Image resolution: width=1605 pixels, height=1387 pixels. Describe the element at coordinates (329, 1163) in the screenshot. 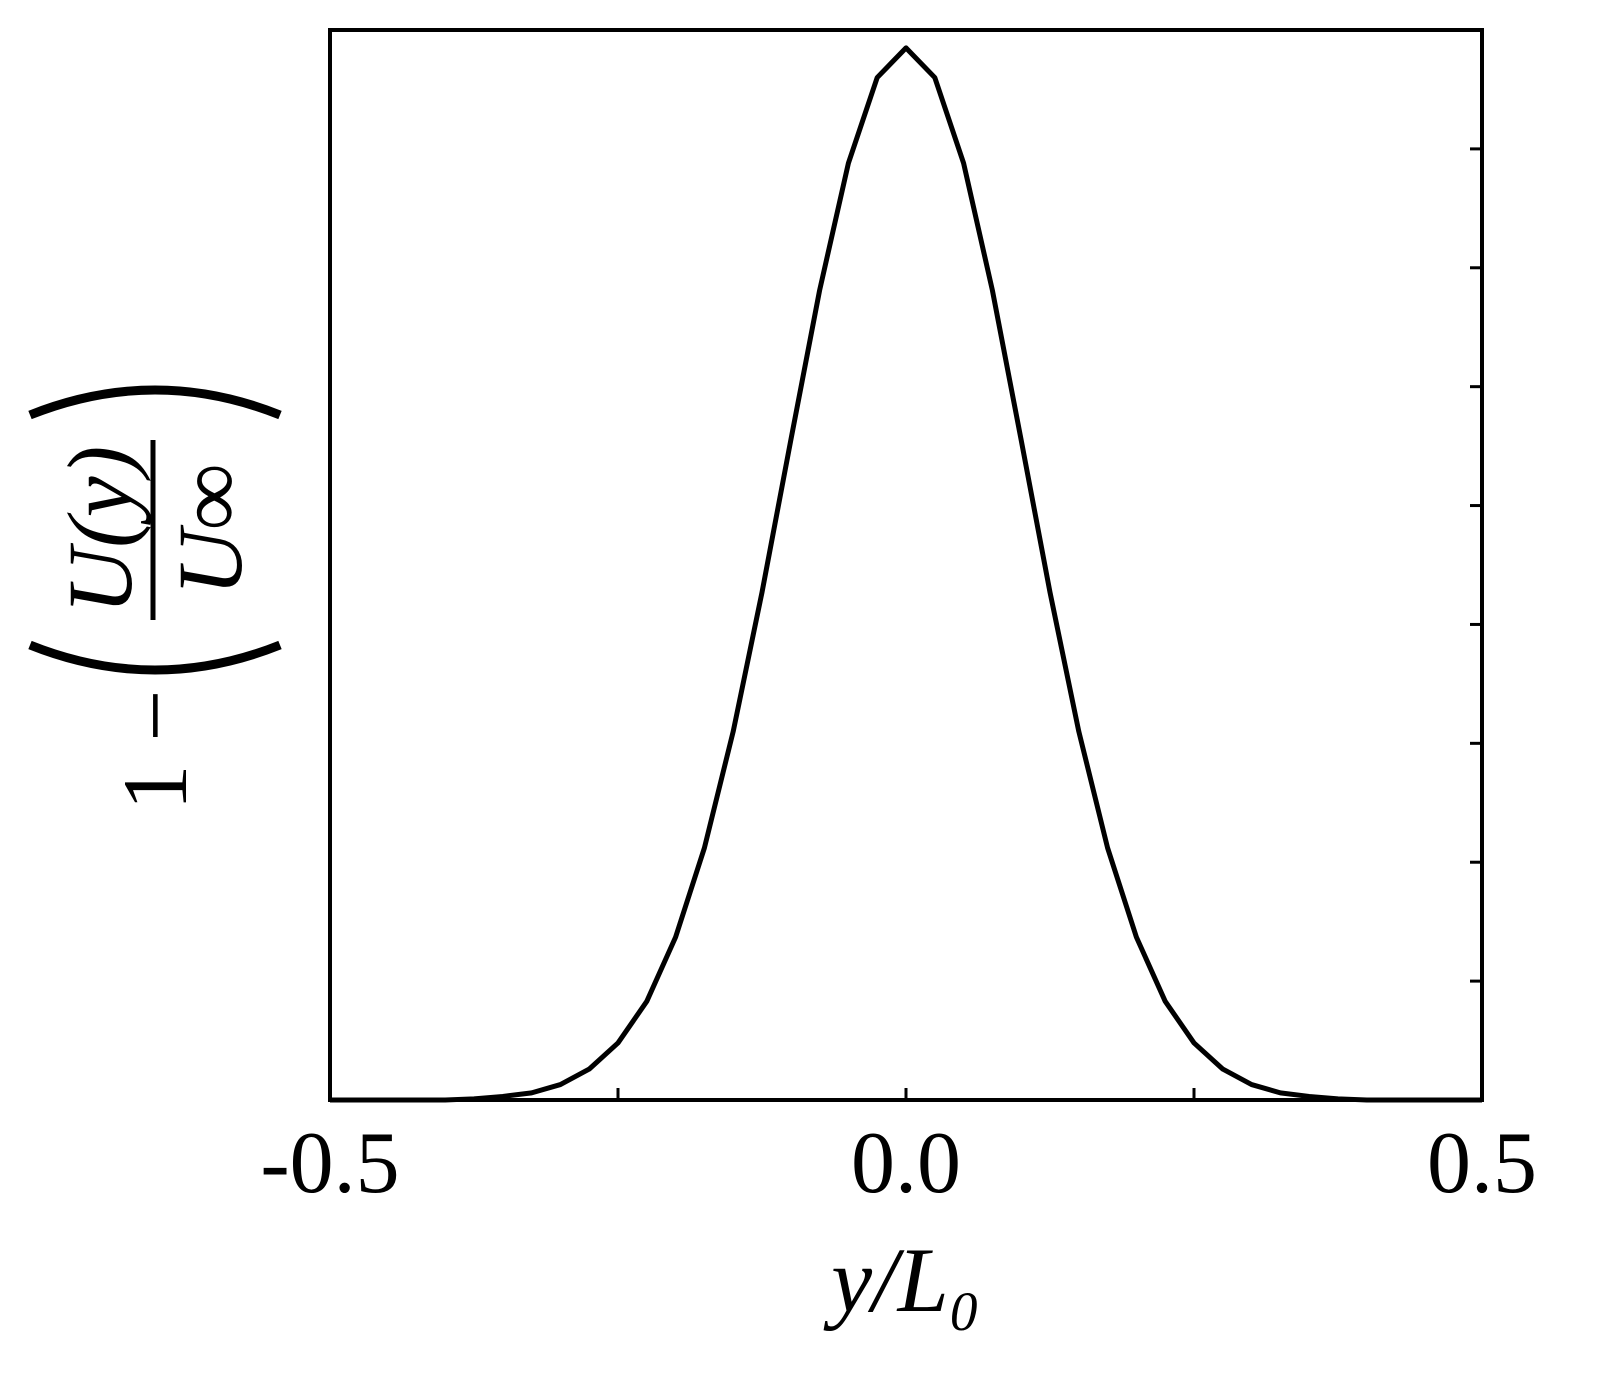

I see `x-tick-label: -0.5` at that location.